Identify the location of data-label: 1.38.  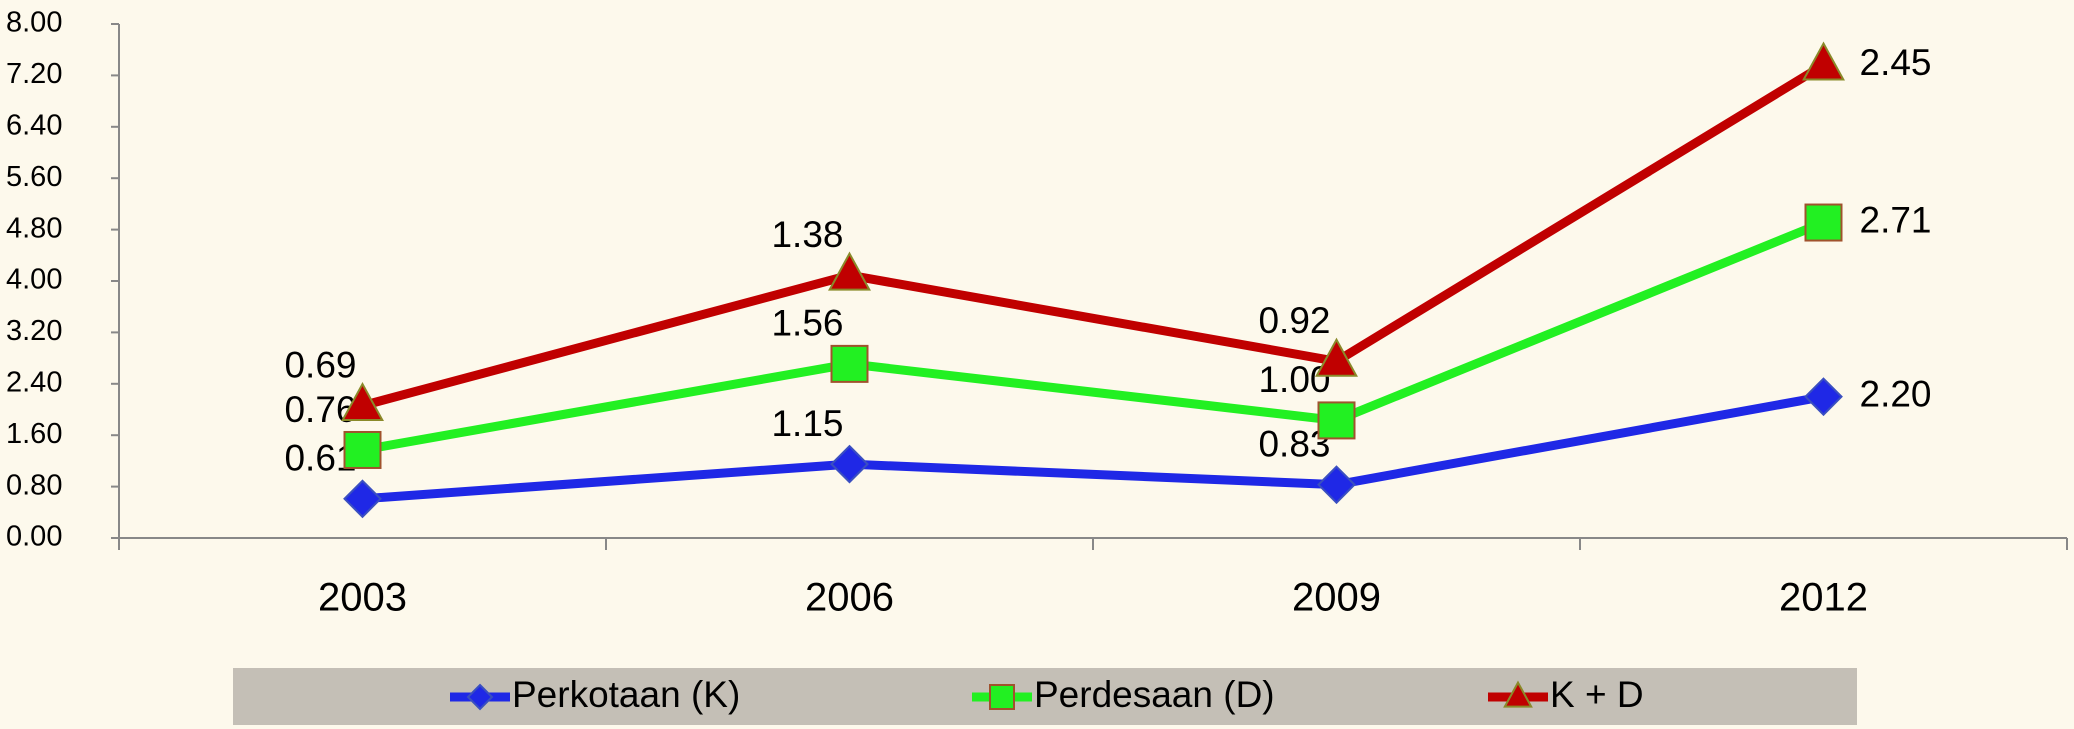
(807, 234).